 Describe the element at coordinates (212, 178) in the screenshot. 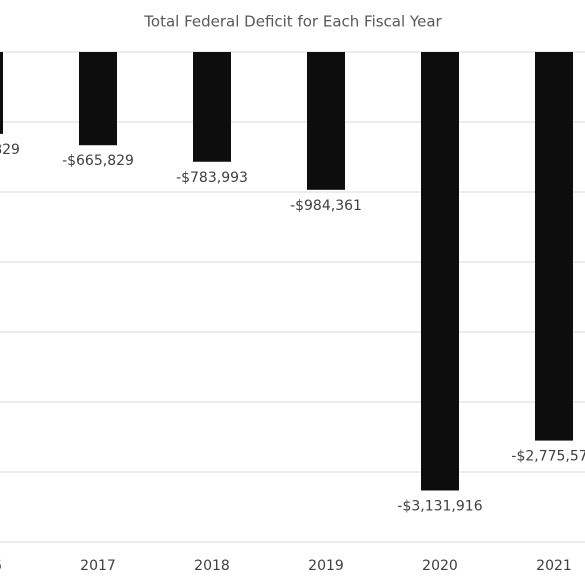

I see `data-label: -$783,993` at that location.